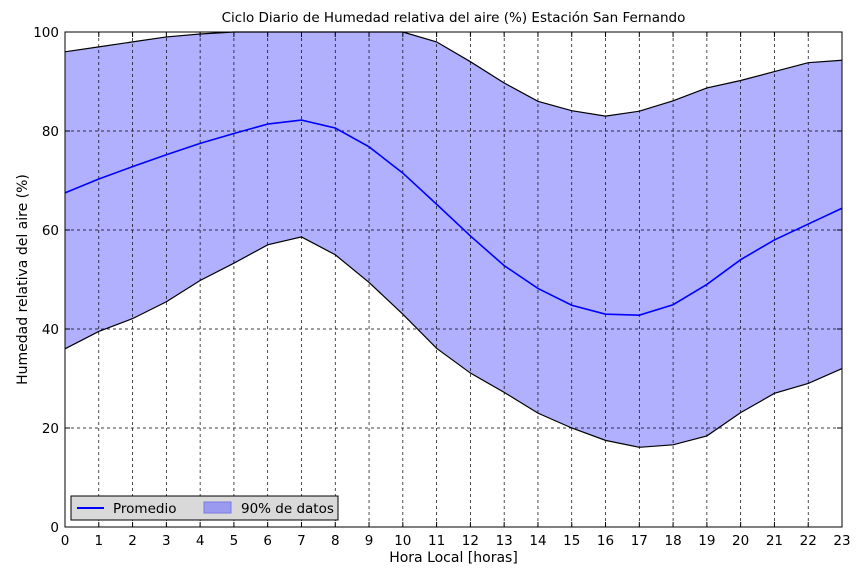 This screenshot has width=864, height=576. I want to click on x-tick-label: 5, so click(234, 541).